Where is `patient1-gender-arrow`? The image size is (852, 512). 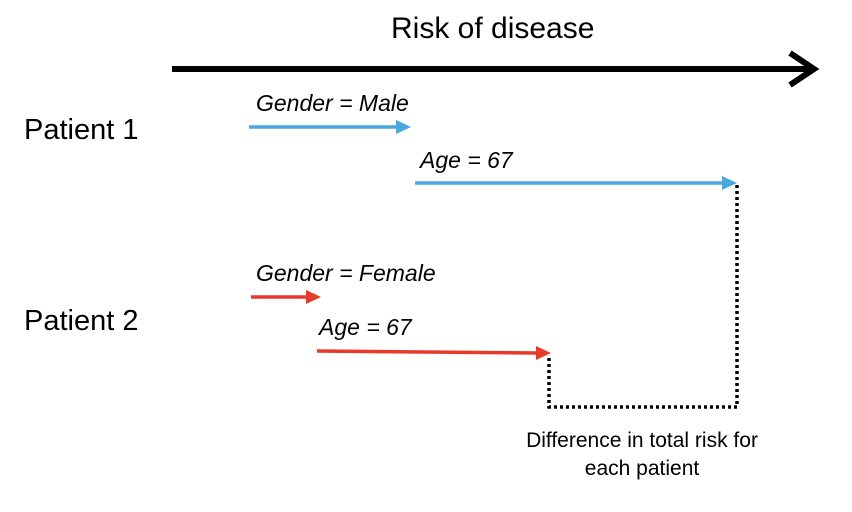 patient1-gender-arrow is located at coordinates (330, 127).